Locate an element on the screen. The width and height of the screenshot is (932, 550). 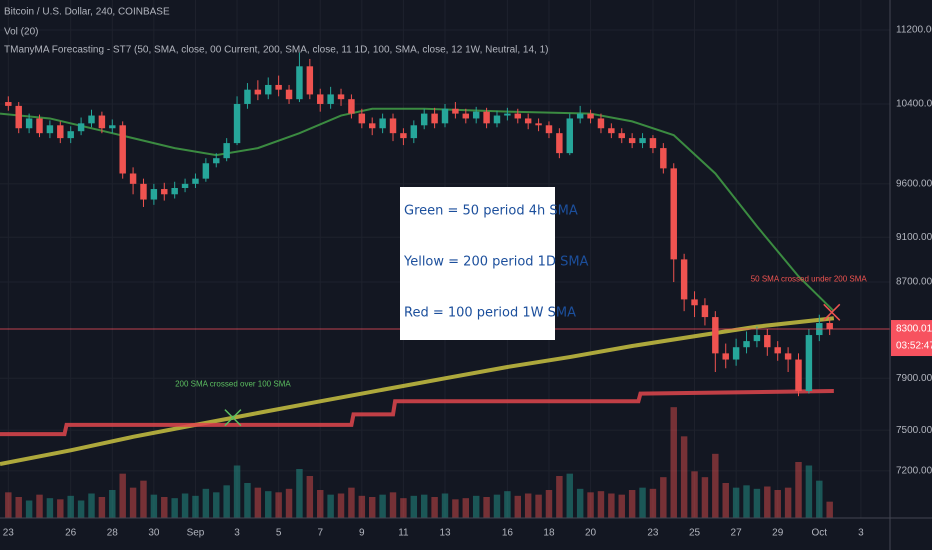
x-tick-label: 3 is located at coordinates (237, 533).